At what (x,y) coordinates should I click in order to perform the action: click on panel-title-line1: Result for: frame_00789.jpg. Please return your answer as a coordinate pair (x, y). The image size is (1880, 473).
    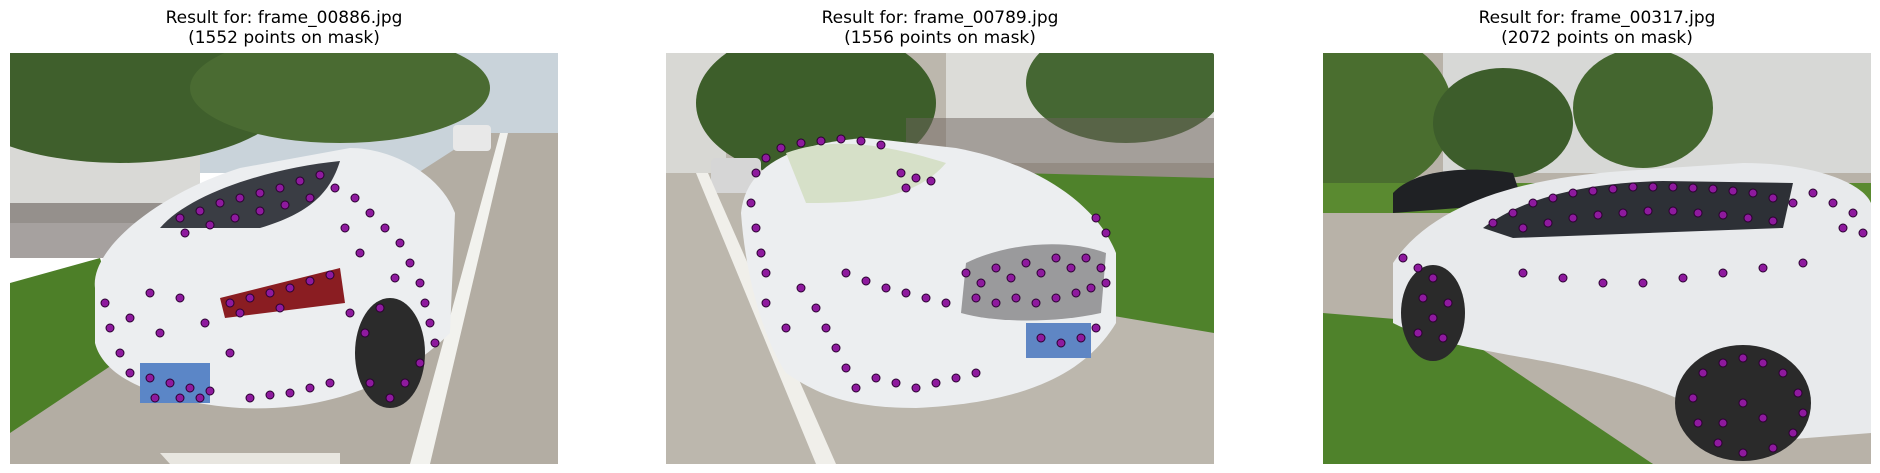
    Looking at the image, I should click on (940, 18).